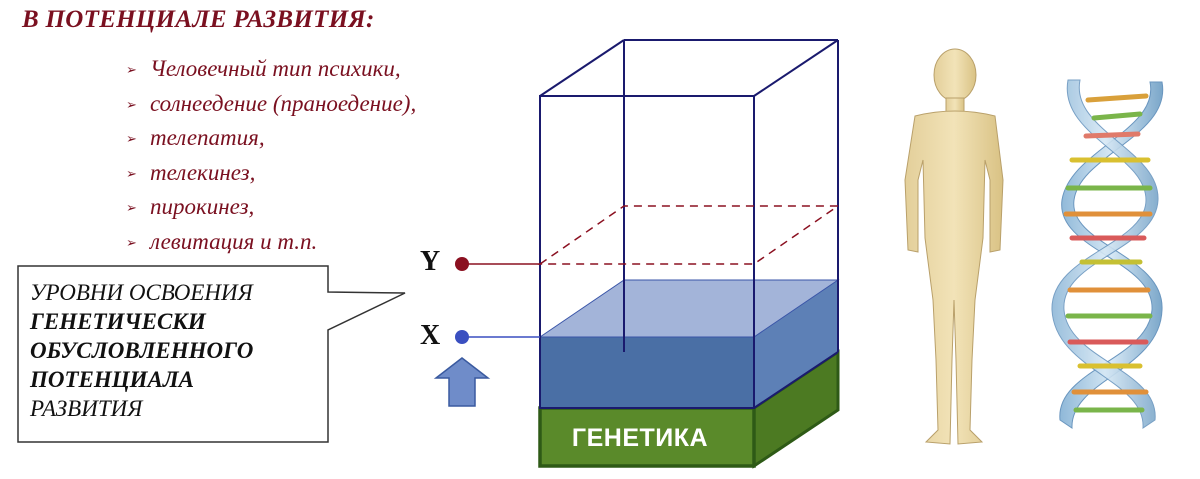  What do you see at coordinates (430, 335) in the screenshot?
I see `x-level-label: X` at bounding box center [430, 335].